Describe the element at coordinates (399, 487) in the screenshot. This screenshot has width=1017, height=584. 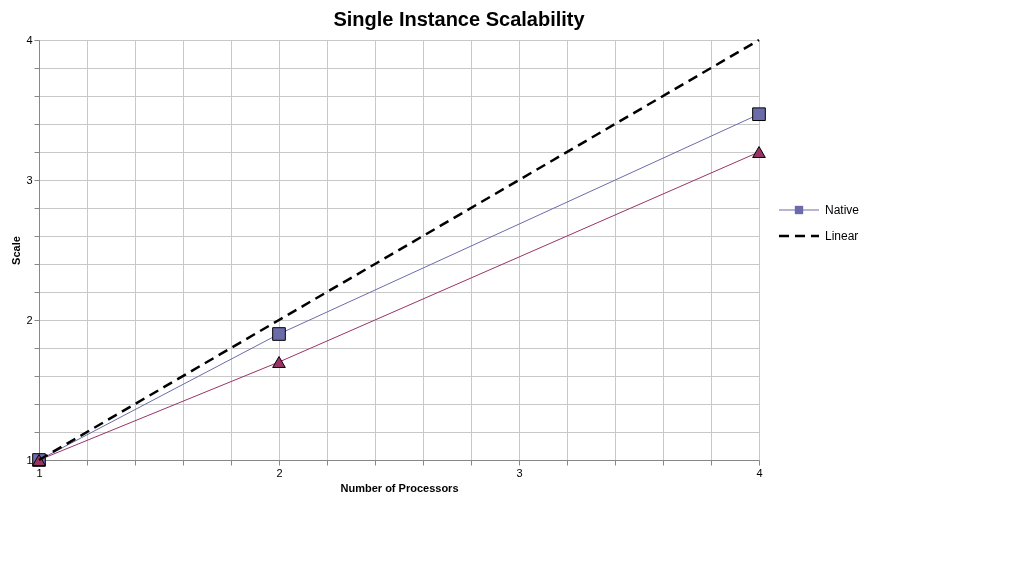
I see `x-axis-title: Number of Processors` at that location.